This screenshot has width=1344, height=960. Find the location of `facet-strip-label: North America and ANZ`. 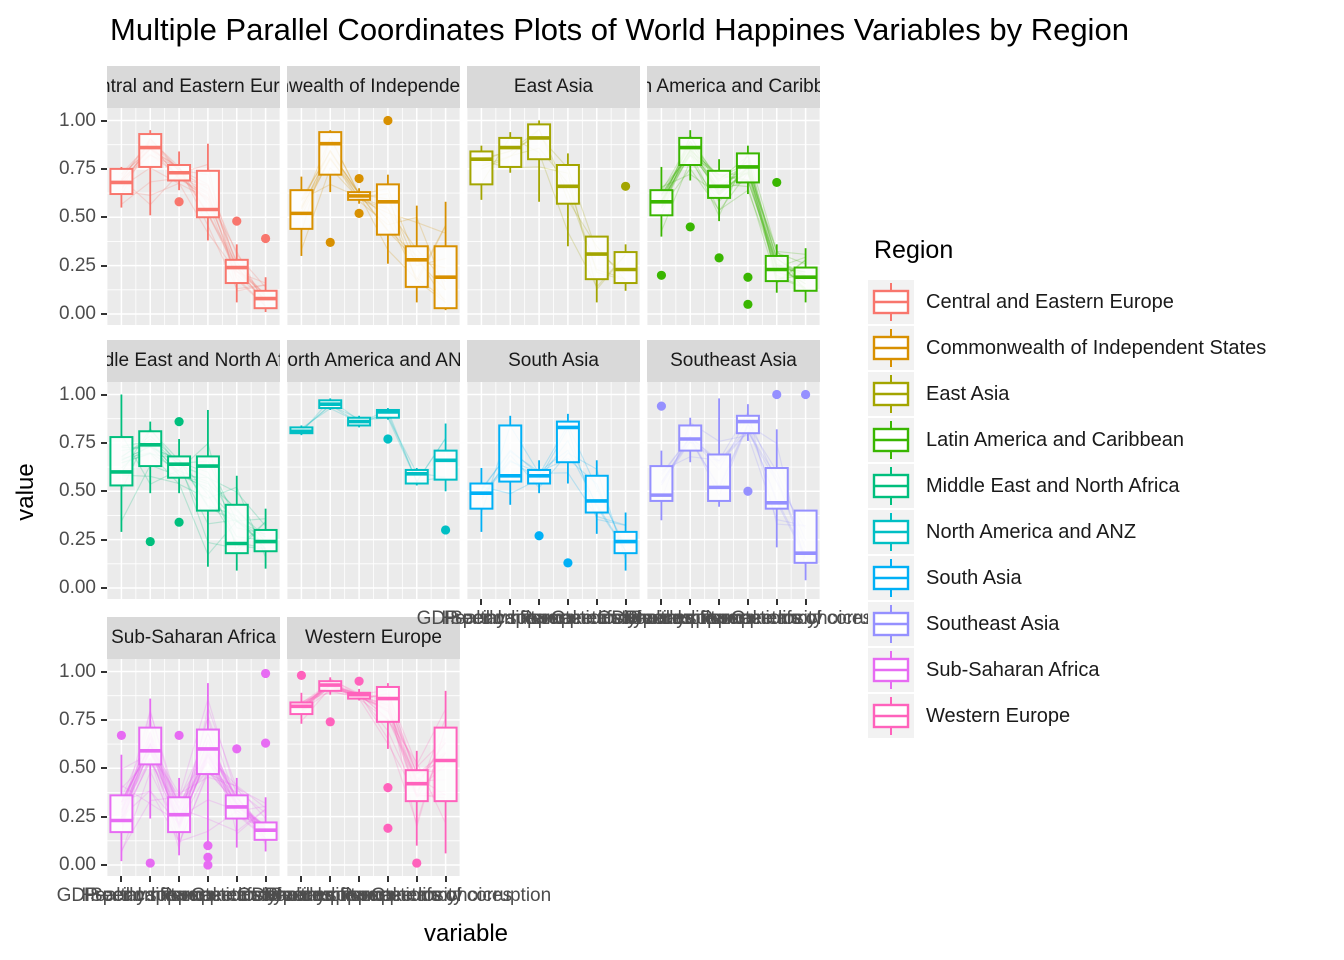

facet-strip-label: North America and ANZ is located at coordinates (373, 360).